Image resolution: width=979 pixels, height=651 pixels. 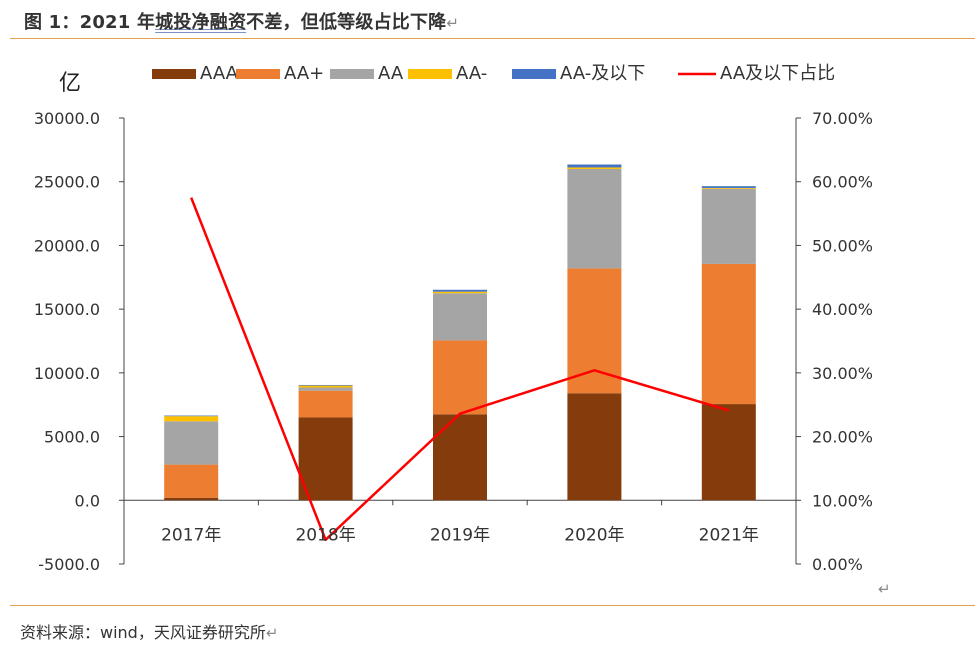 I want to click on y-left-tick-label: 15000.0, so click(x=67, y=309).